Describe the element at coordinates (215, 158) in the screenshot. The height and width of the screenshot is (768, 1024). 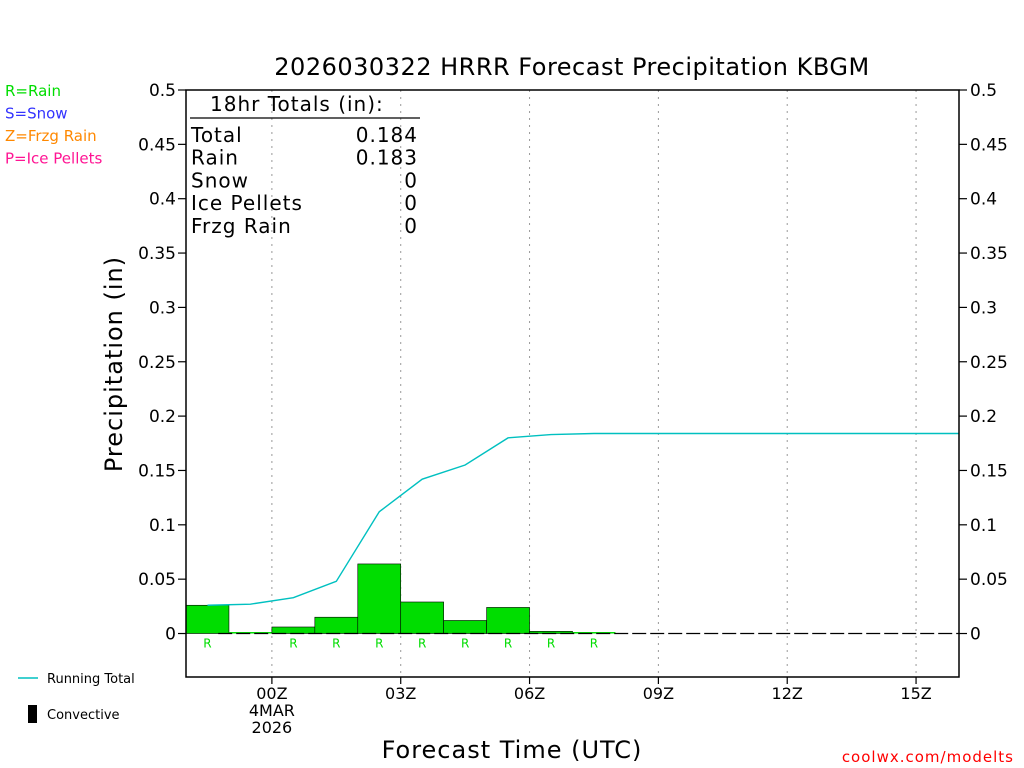
I see `totals-row-label: Rain` at that location.